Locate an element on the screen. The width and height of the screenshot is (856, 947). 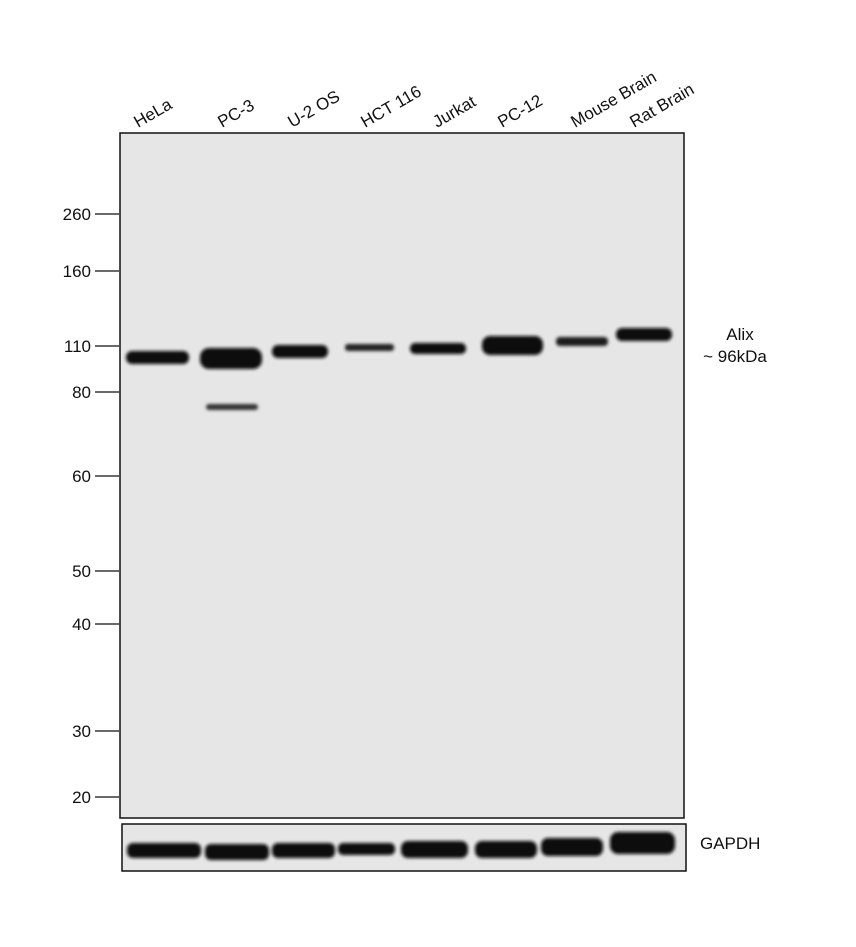
marker-label: 60 is located at coordinates (81, 476).